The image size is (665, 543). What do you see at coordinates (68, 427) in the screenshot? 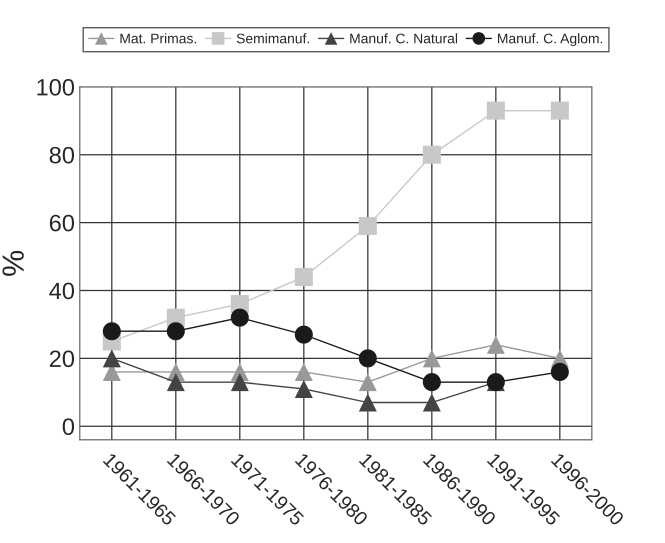
I see `y-tick-label: 0` at bounding box center [68, 427].